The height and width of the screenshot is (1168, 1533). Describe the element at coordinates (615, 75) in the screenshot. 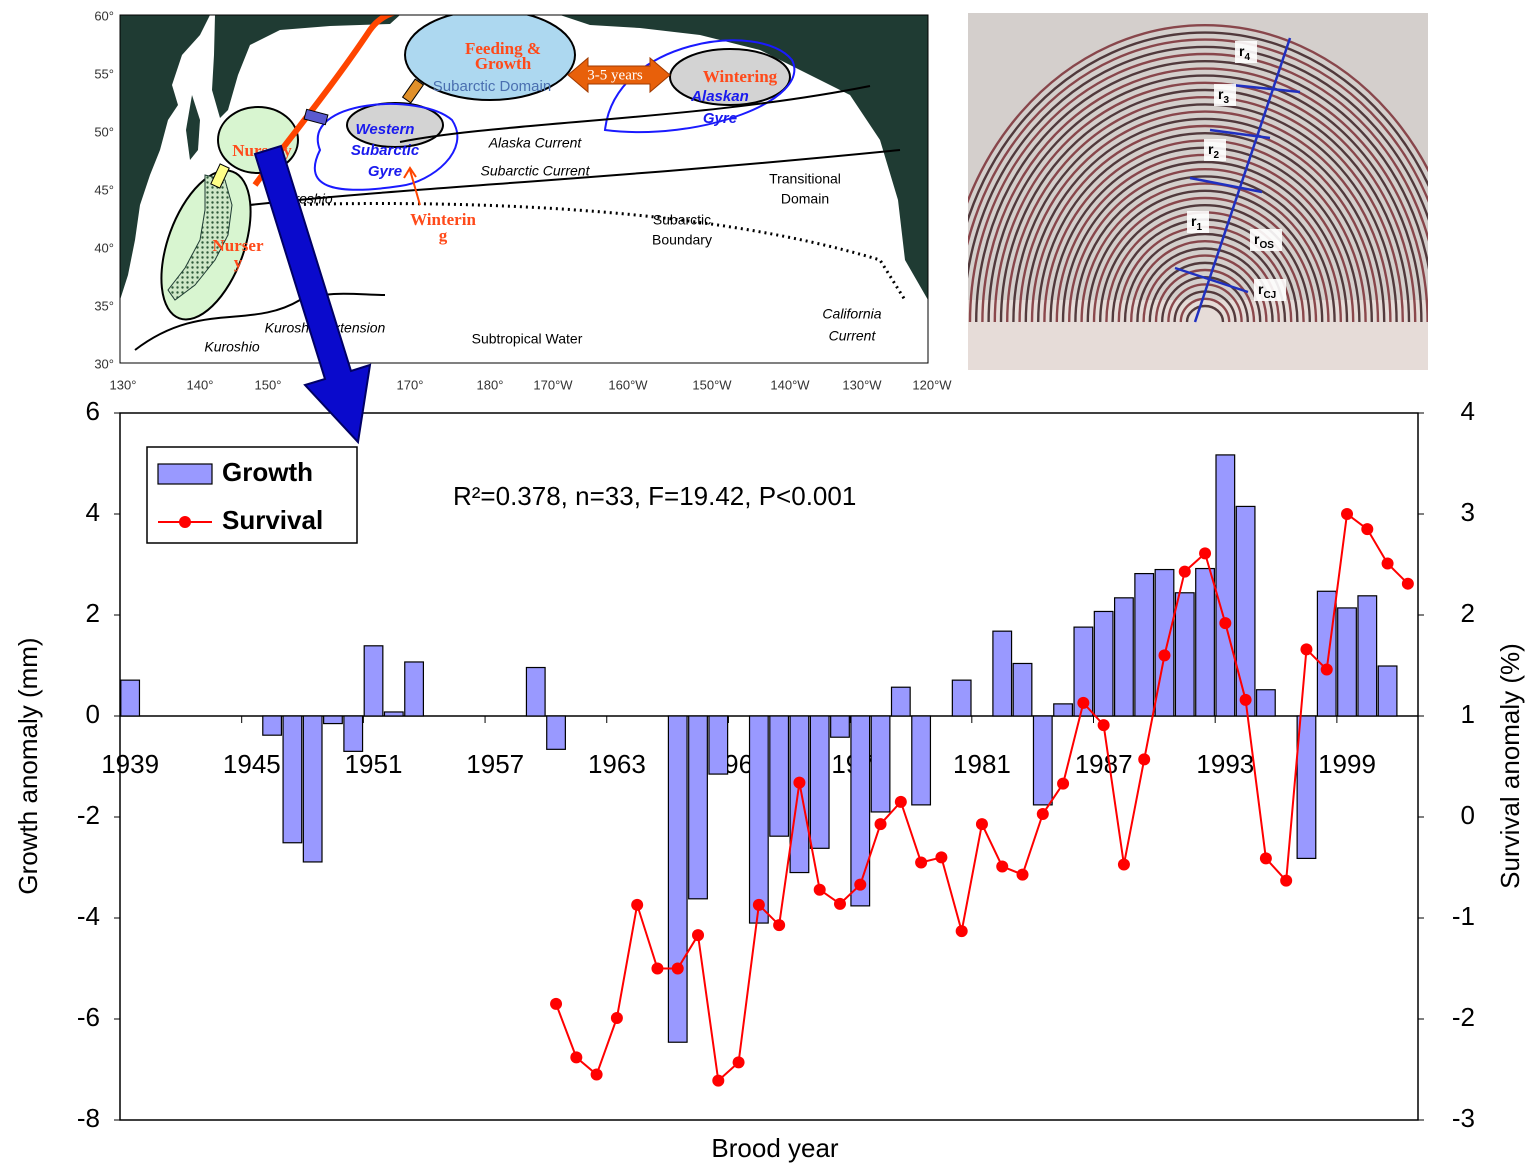

I see `map-label: 3-5 years` at that location.